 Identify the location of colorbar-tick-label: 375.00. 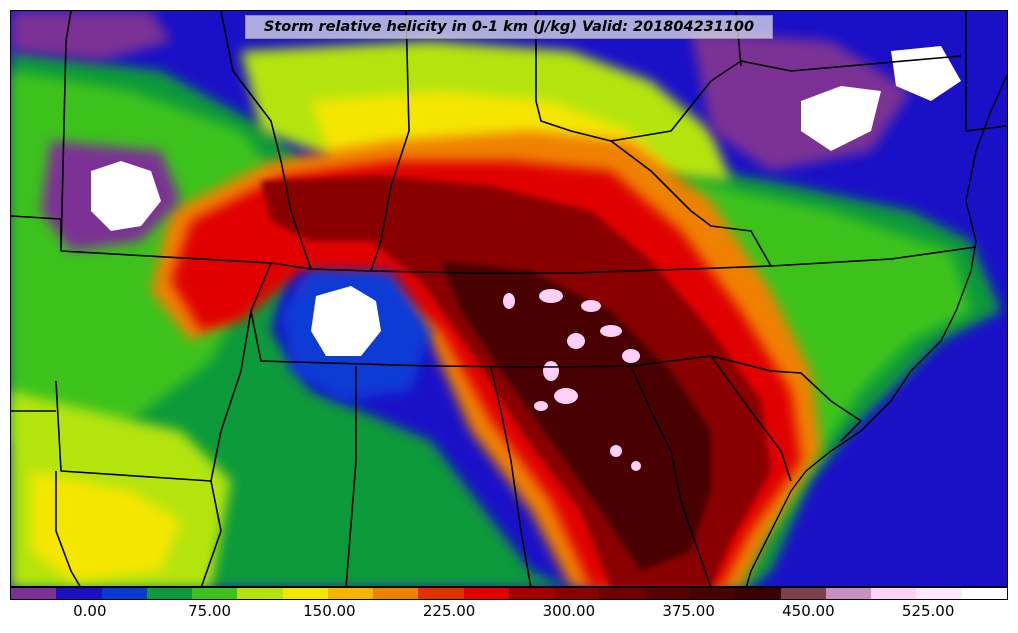
(688, 611).